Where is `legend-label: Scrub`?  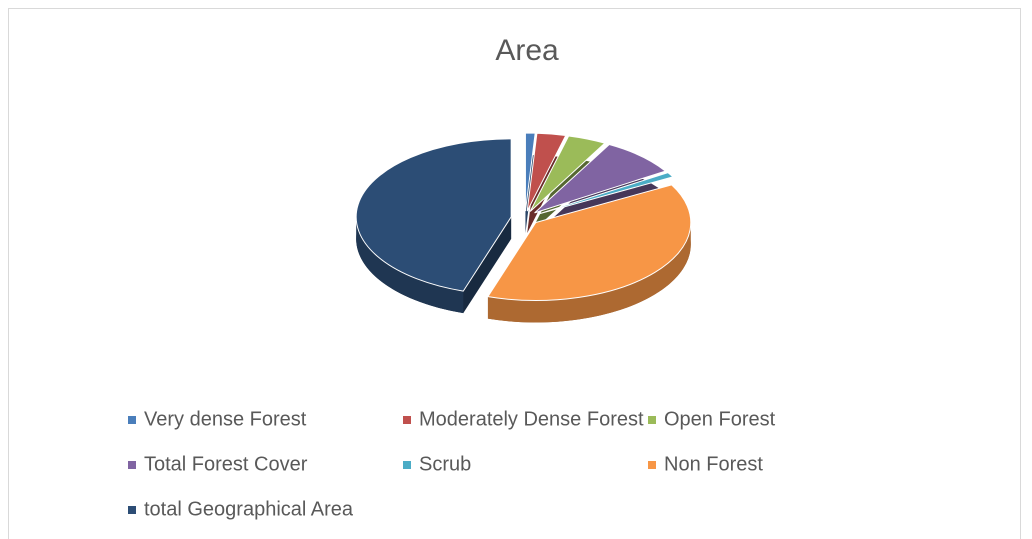 legend-label: Scrub is located at coordinates (445, 464).